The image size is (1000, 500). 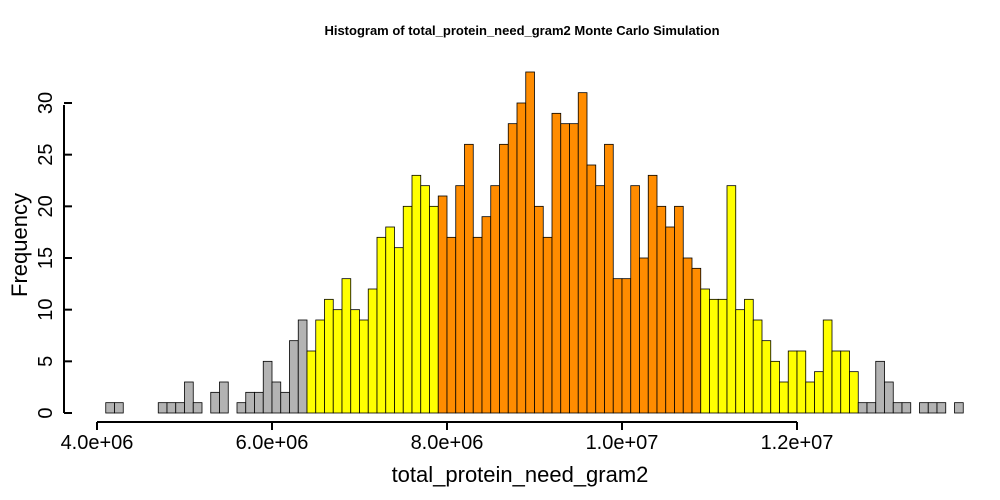 I want to click on y-tick-label: 0, so click(x=46, y=412).